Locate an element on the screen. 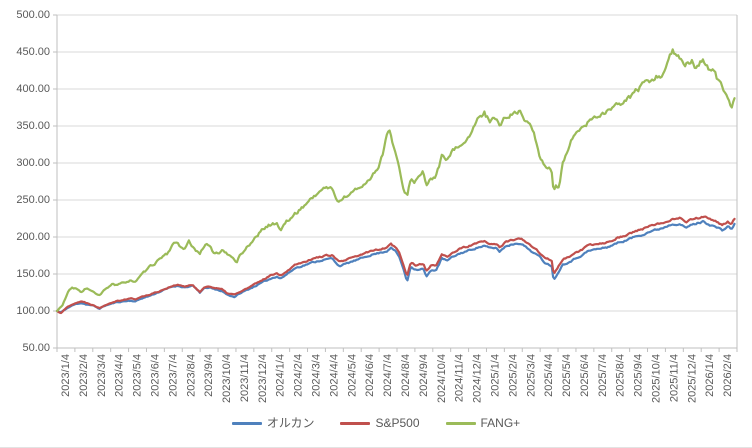  x-tick-label: 2023/12/4 is located at coordinates (263, 378).